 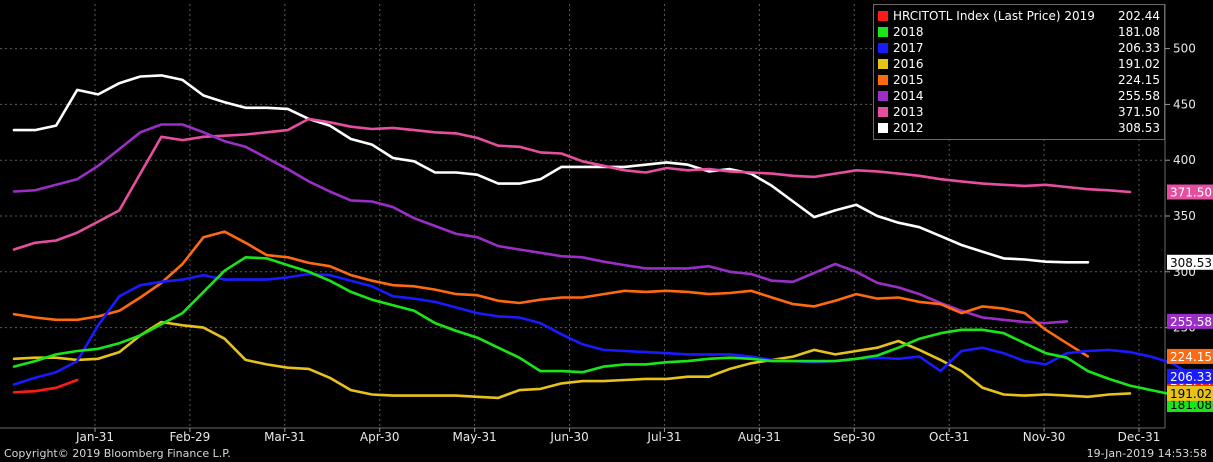 I want to click on legend-last-value: 181.08, so click(x=1139, y=32).